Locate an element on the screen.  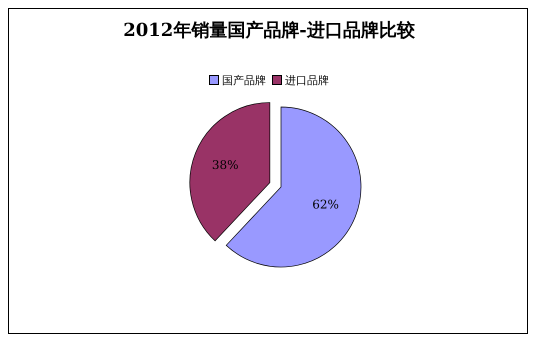
data-label: 62% is located at coordinates (325, 205).